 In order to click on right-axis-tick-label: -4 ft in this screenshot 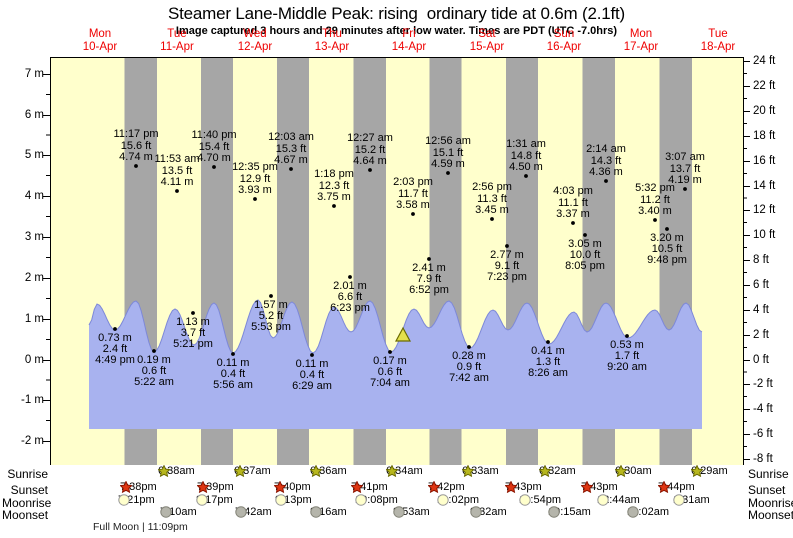, I will do `click(763, 409)`.